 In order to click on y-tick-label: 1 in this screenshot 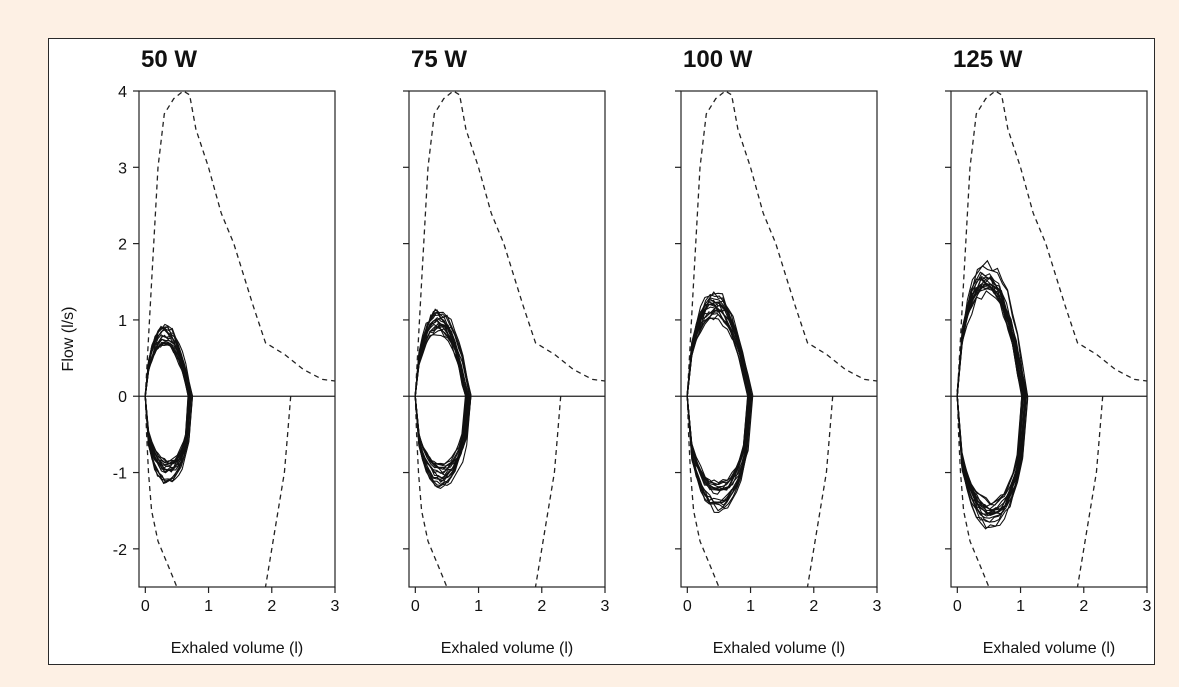, I will do `click(122, 321)`.